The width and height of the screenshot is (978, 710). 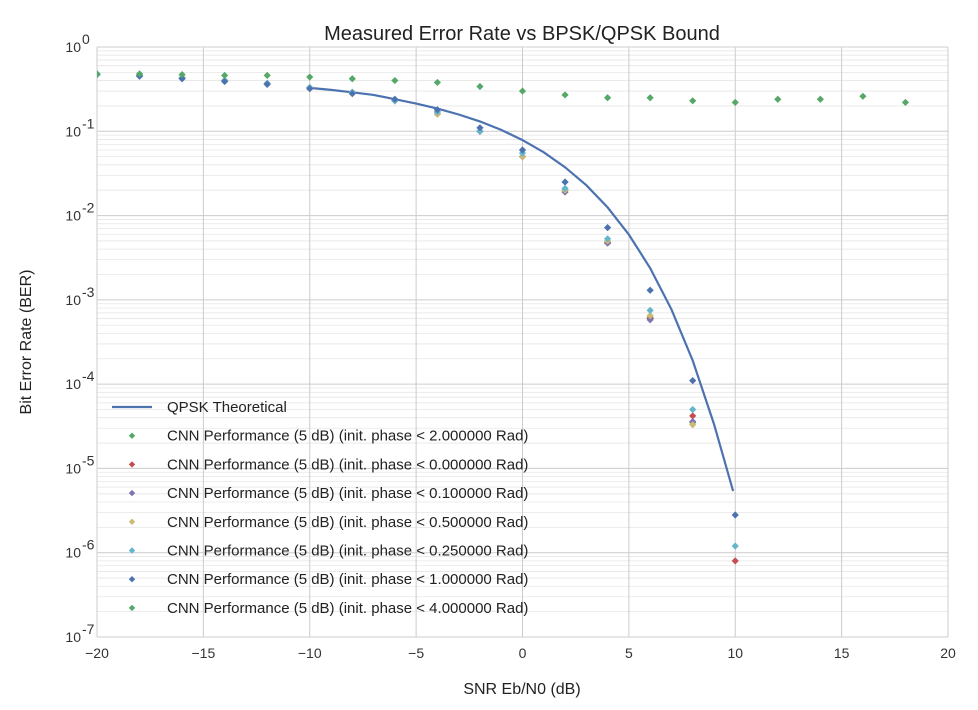 What do you see at coordinates (523, 653) in the screenshot?
I see `x-tick-label: 0` at bounding box center [523, 653].